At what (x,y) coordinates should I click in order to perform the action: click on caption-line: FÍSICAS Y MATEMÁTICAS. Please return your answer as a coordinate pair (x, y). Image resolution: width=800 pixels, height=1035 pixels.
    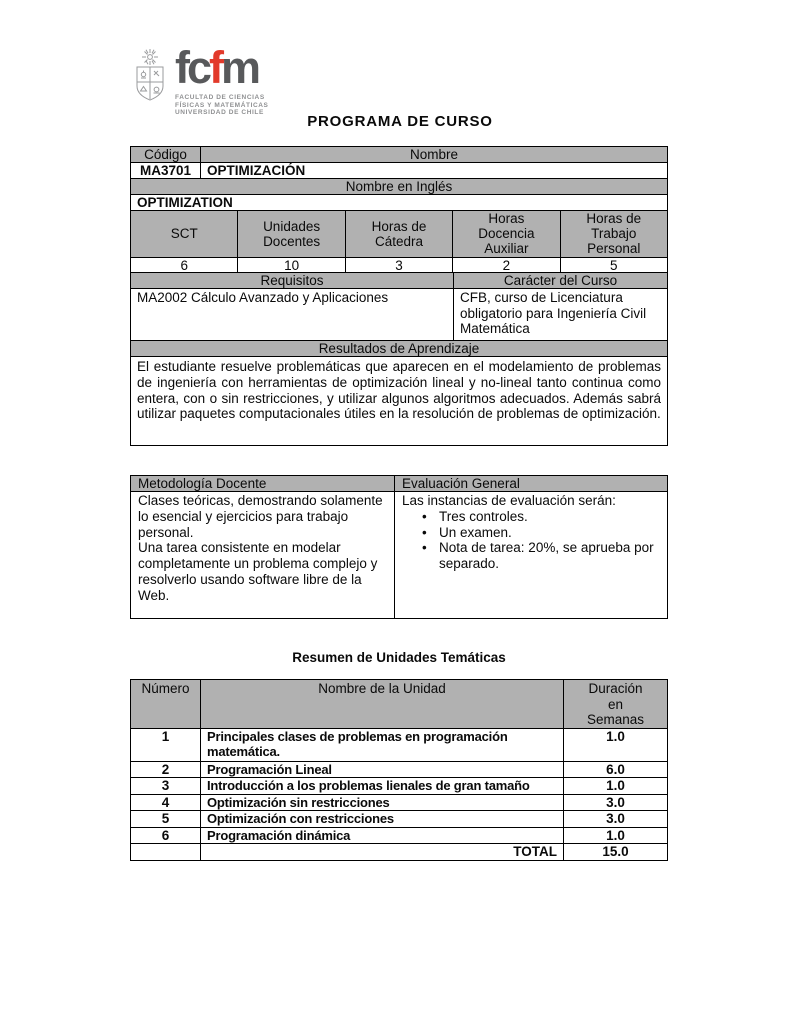
    Looking at the image, I should click on (222, 105).